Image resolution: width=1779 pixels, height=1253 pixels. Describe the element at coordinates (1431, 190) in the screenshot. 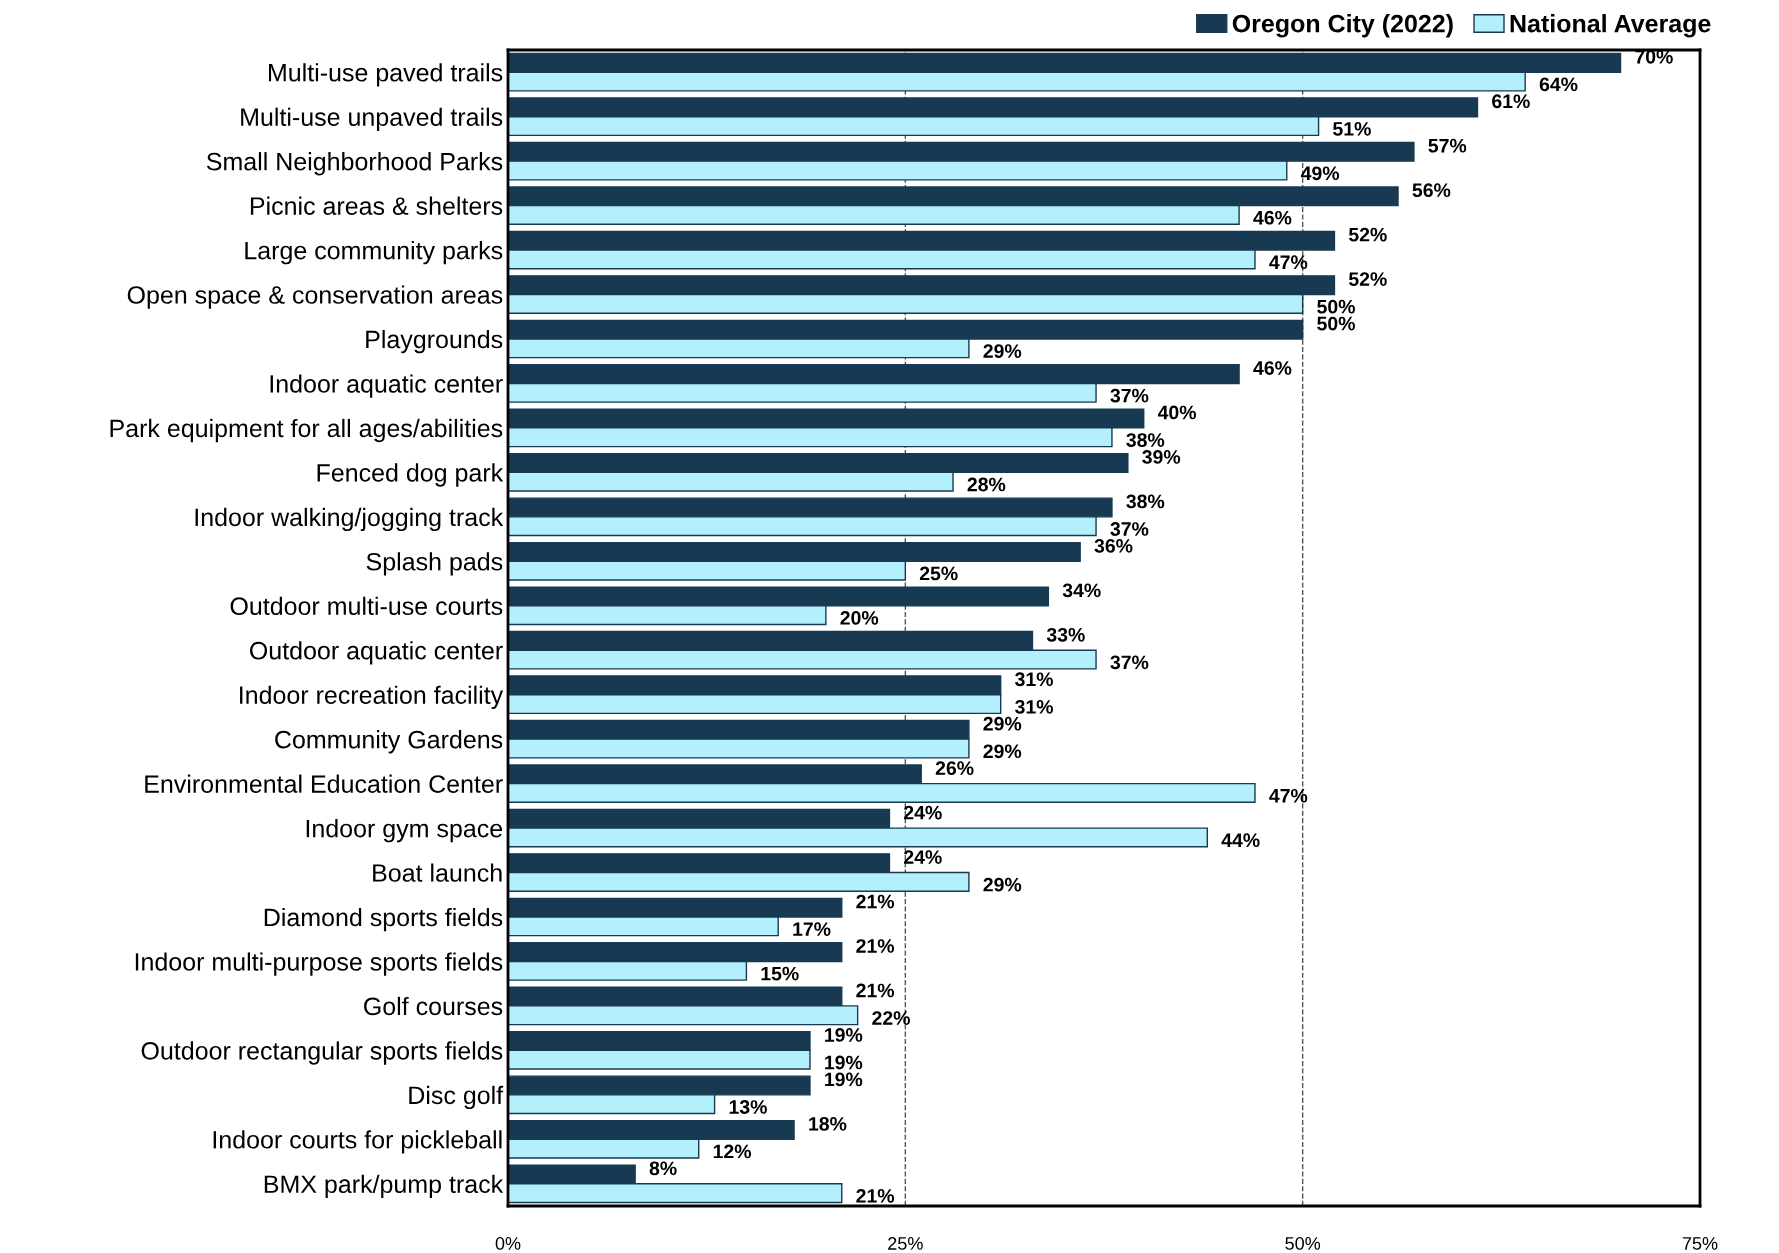

I see `data-label: 56%` at that location.